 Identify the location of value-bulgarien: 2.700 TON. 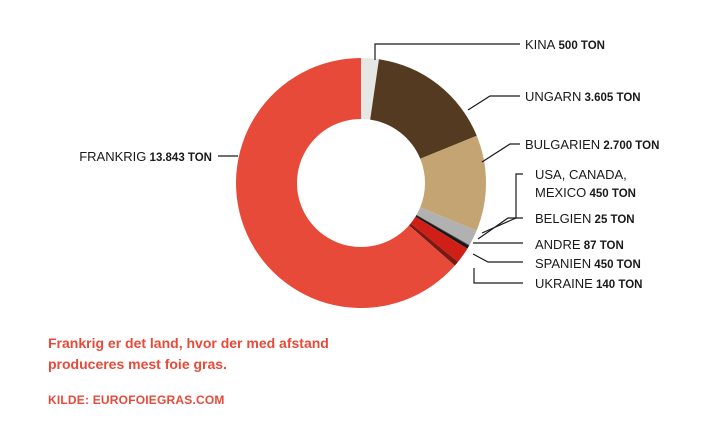
(629, 146).